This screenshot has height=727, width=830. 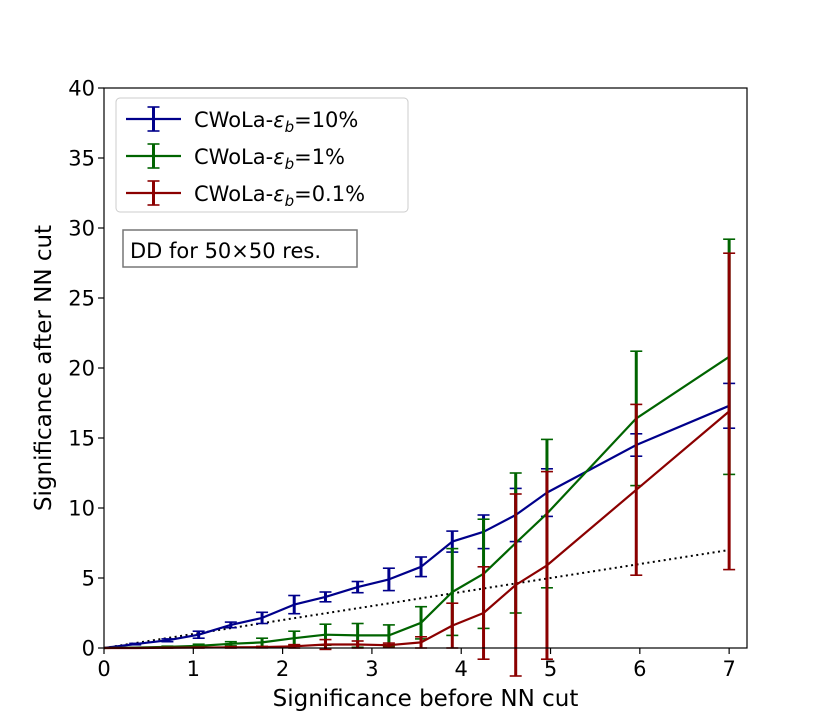 I want to click on y-tick-label: 25, so click(x=81, y=299).